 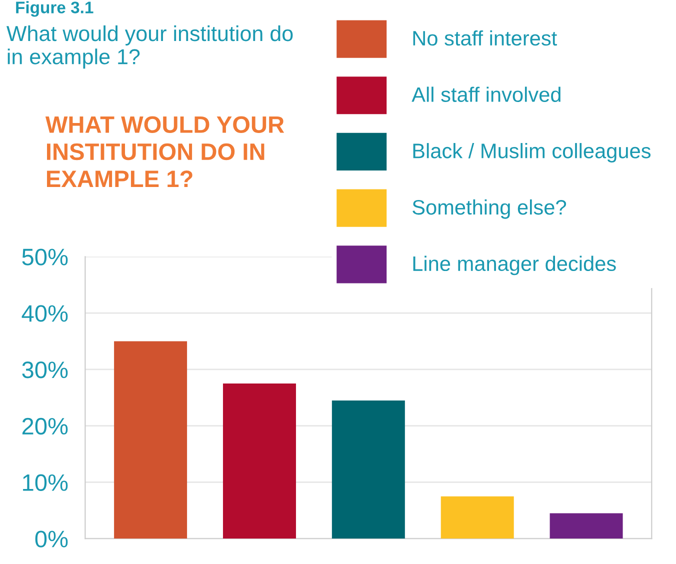 I want to click on y-tick-label: 30%, so click(x=45, y=369).